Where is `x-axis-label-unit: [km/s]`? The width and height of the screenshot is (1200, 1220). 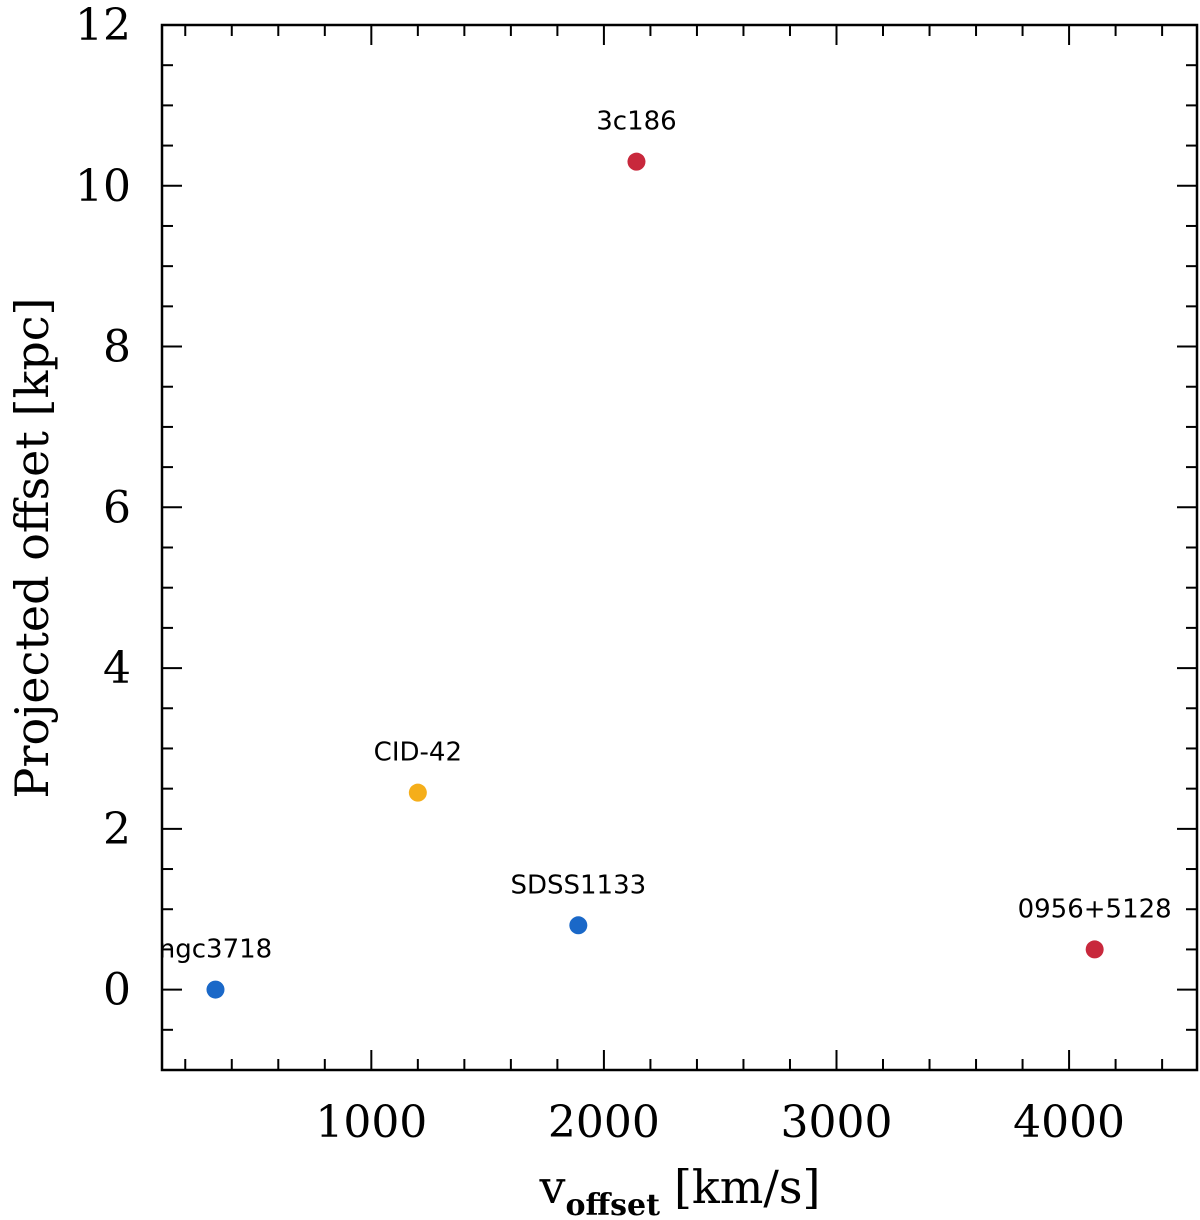 x-axis-label-unit: [km/s] is located at coordinates (747, 1187).